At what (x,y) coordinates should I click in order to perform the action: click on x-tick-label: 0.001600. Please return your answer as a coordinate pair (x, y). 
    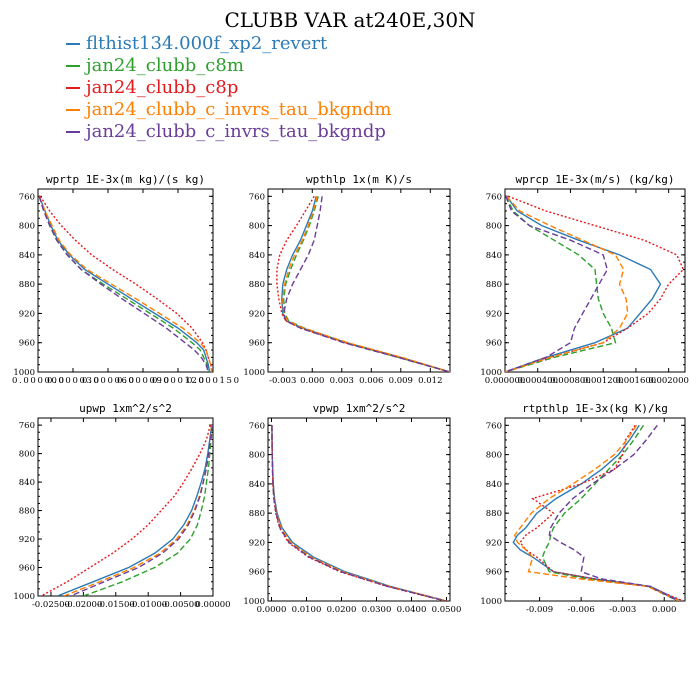
    Looking at the image, I should click on (636, 381).